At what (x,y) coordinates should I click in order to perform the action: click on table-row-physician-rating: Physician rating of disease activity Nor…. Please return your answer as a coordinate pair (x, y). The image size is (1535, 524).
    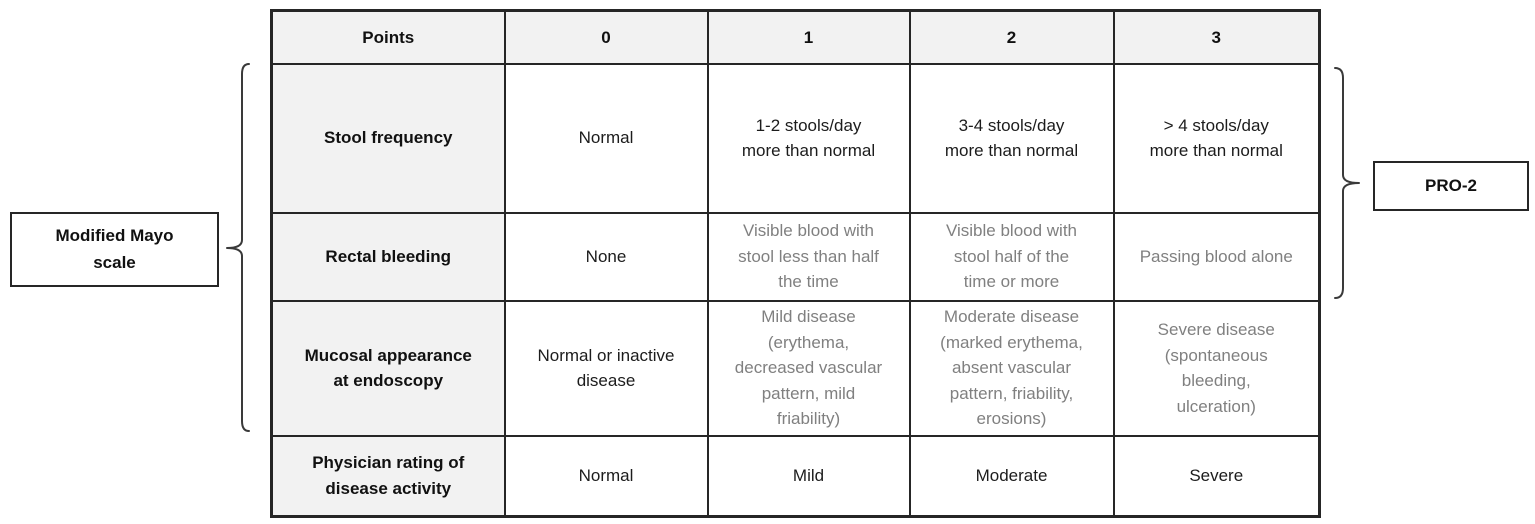
    Looking at the image, I should click on (795, 476).